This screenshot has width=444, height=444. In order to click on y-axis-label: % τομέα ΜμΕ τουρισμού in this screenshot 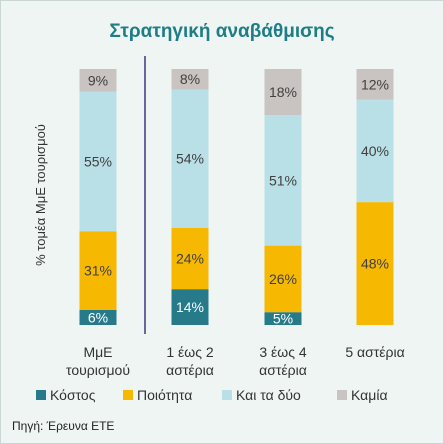, I will do `click(40, 195)`.